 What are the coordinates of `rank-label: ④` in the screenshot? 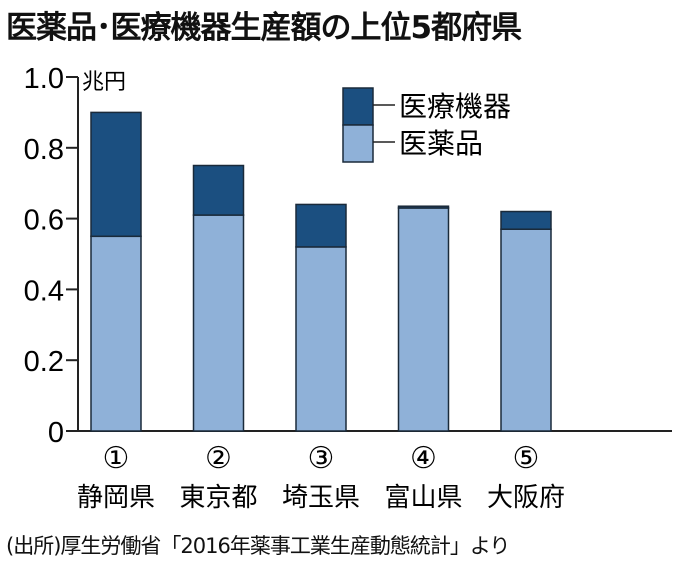 It's located at (423, 458).